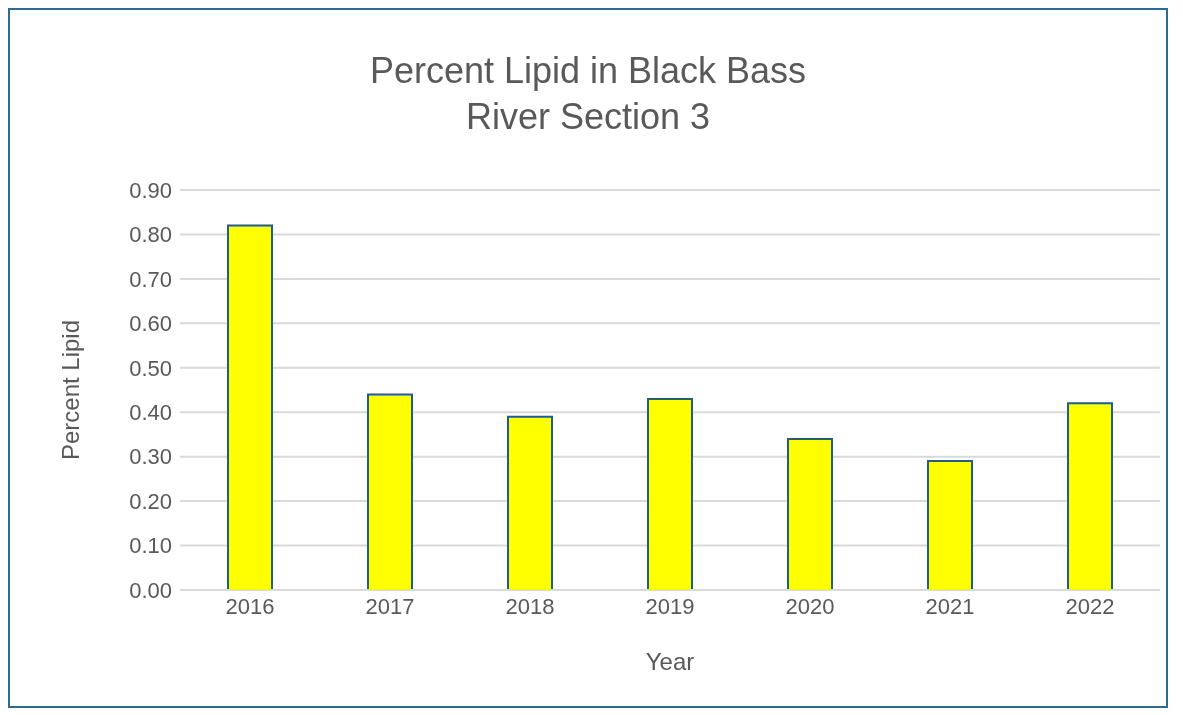 This screenshot has width=1183, height=715. What do you see at coordinates (670, 606) in the screenshot?
I see `x-tick-label: 2019` at bounding box center [670, 606].